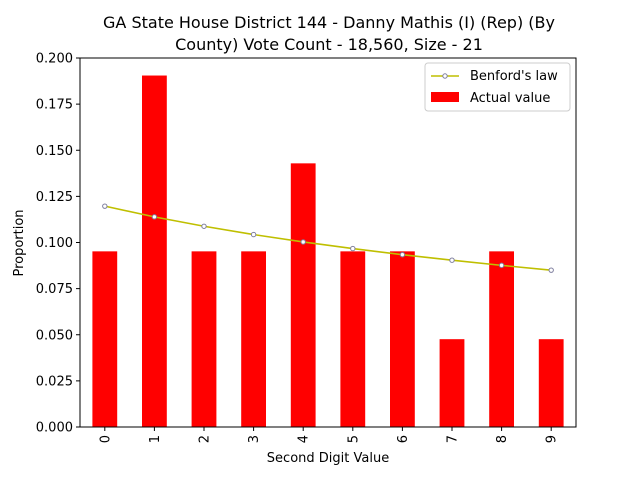 This screenshot has height=480, width=640. What do you see at coordinates (54, 381) in the screenshot?
I see `y-tick-label: 0.025` at bounding box center [54, 381].